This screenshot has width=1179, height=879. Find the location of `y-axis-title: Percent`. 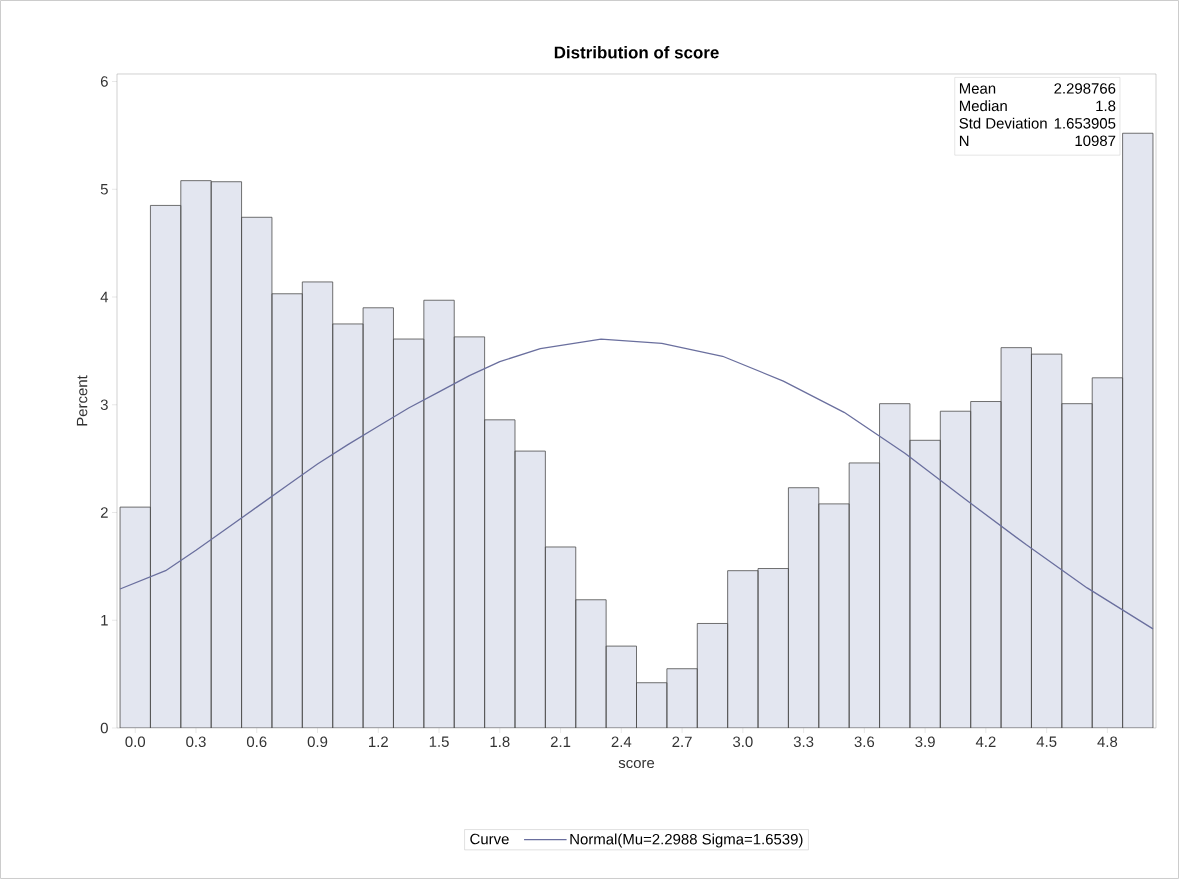

y-axis-title: Percent is located at coordinates (82, 400).